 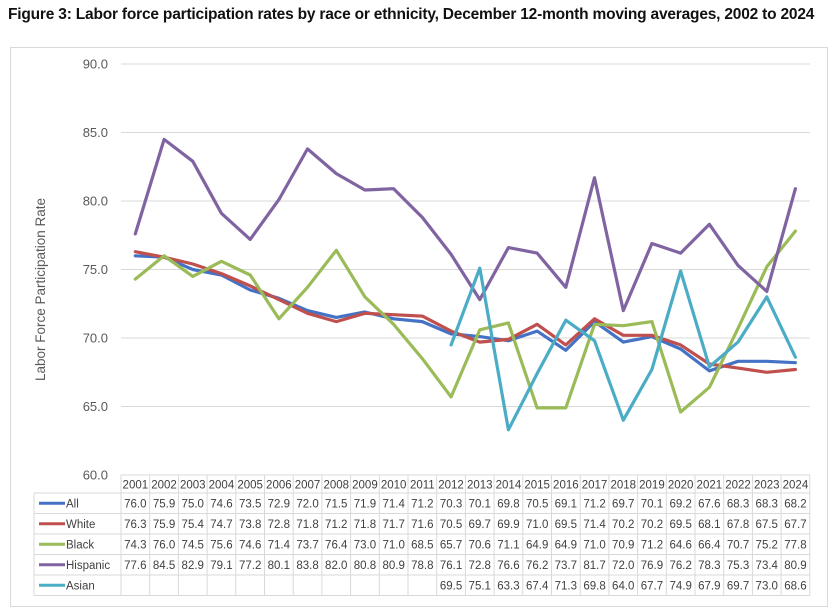 I want to click on data-label: 67.4, so click(x=537, y=587).